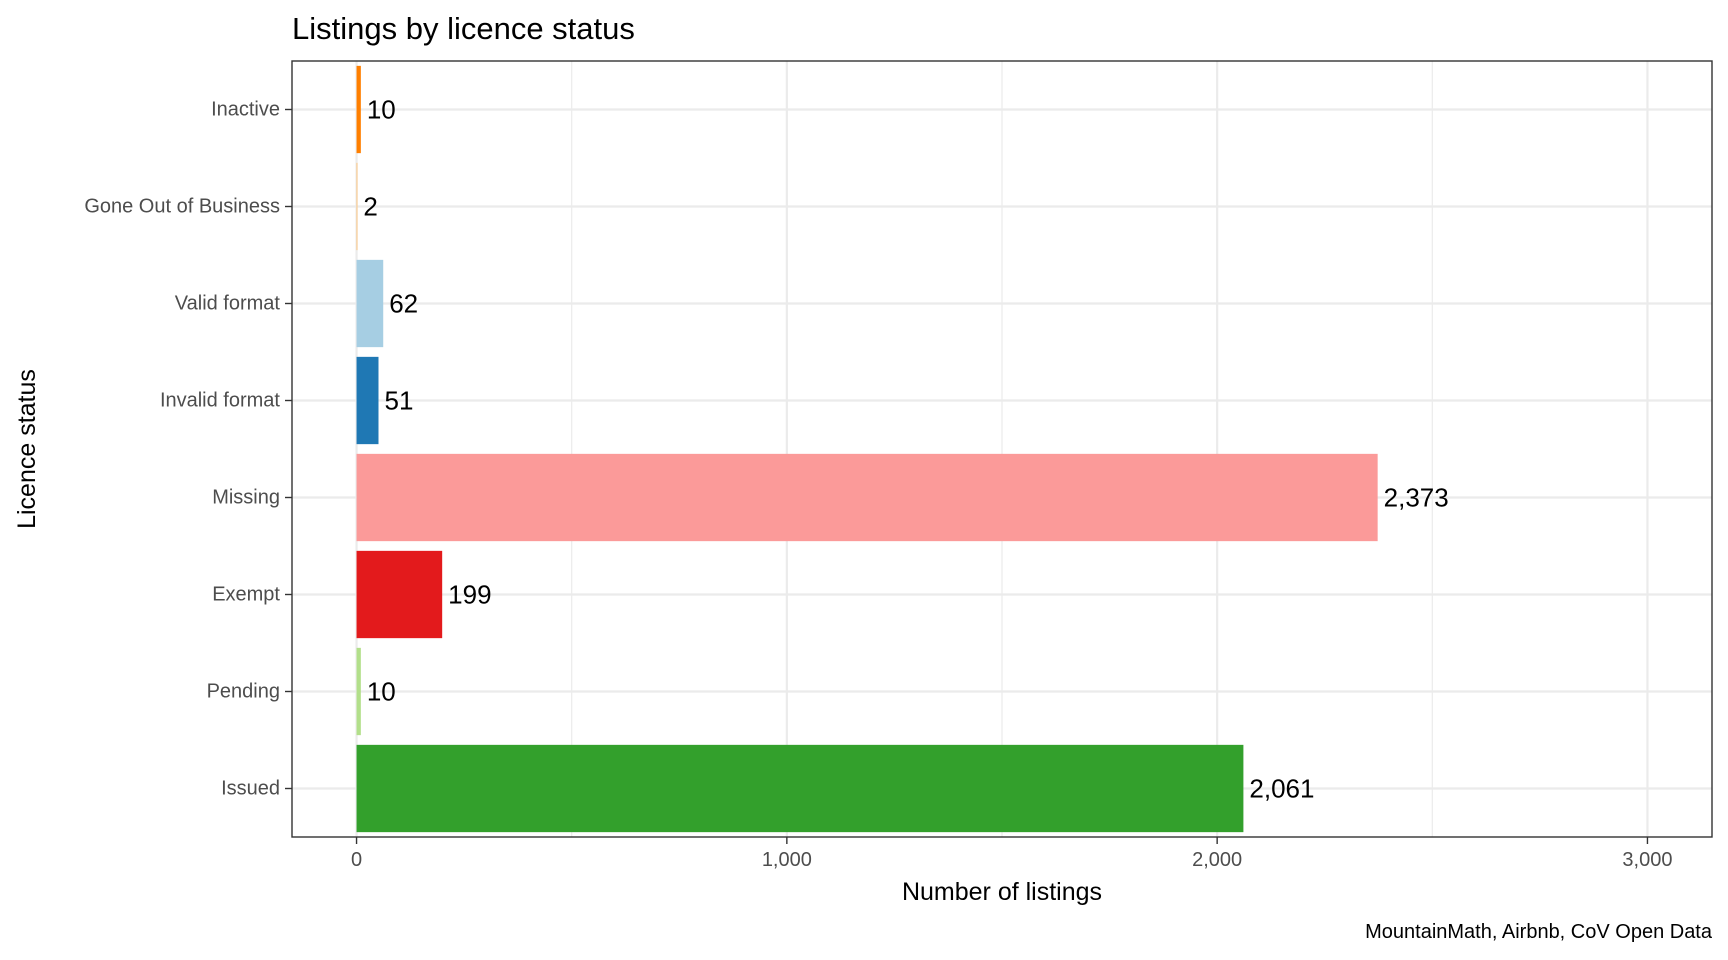 This screenshot has width=1728, height=960. I want to click on y-tick-label: Issued, so click(250, 789).